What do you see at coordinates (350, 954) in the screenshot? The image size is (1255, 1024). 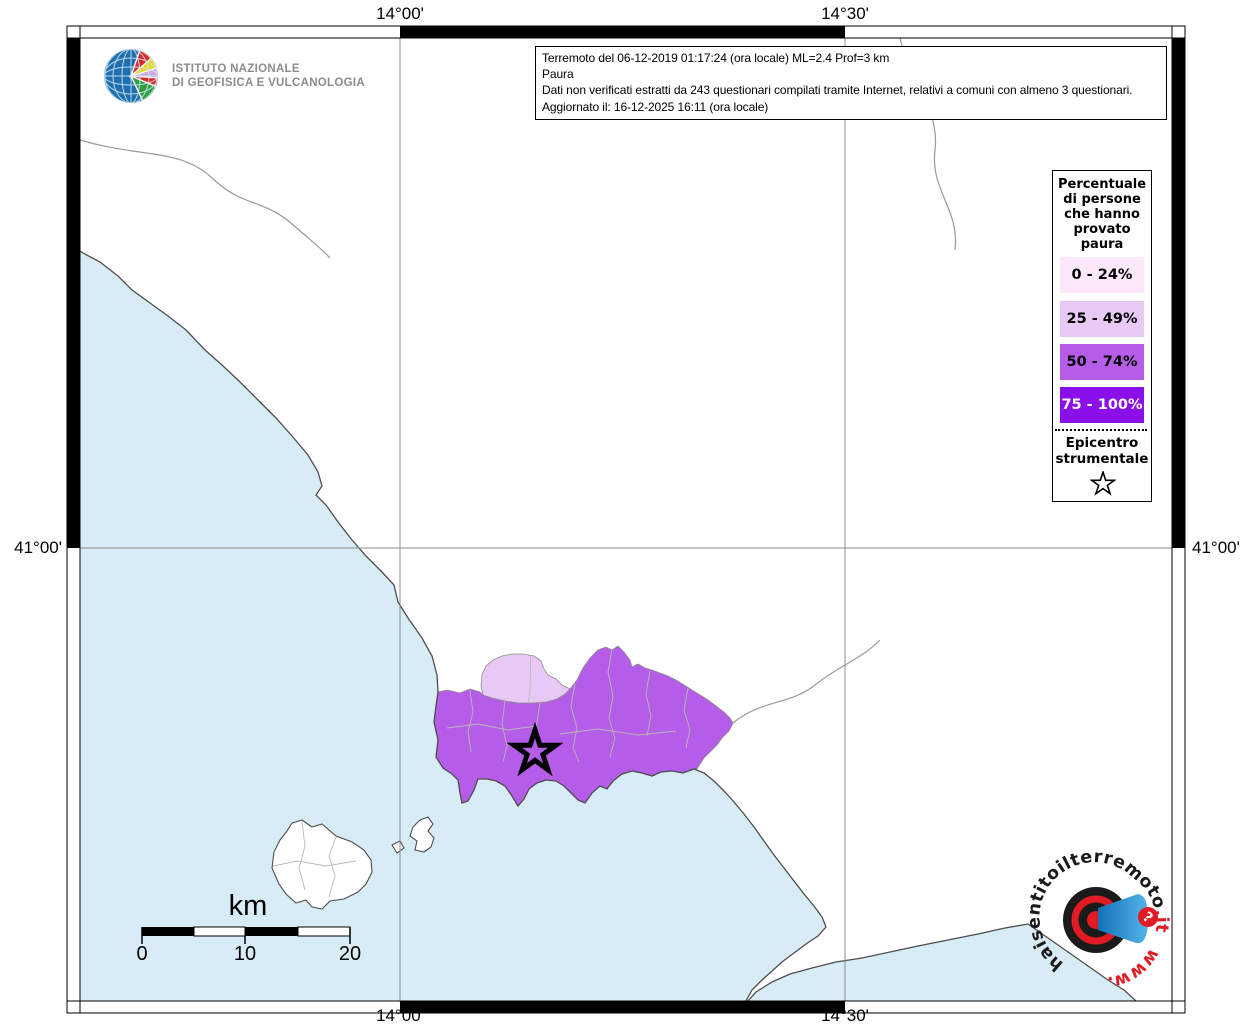 I see `scale-tick-20: 20` at bounding box center [350, 954].